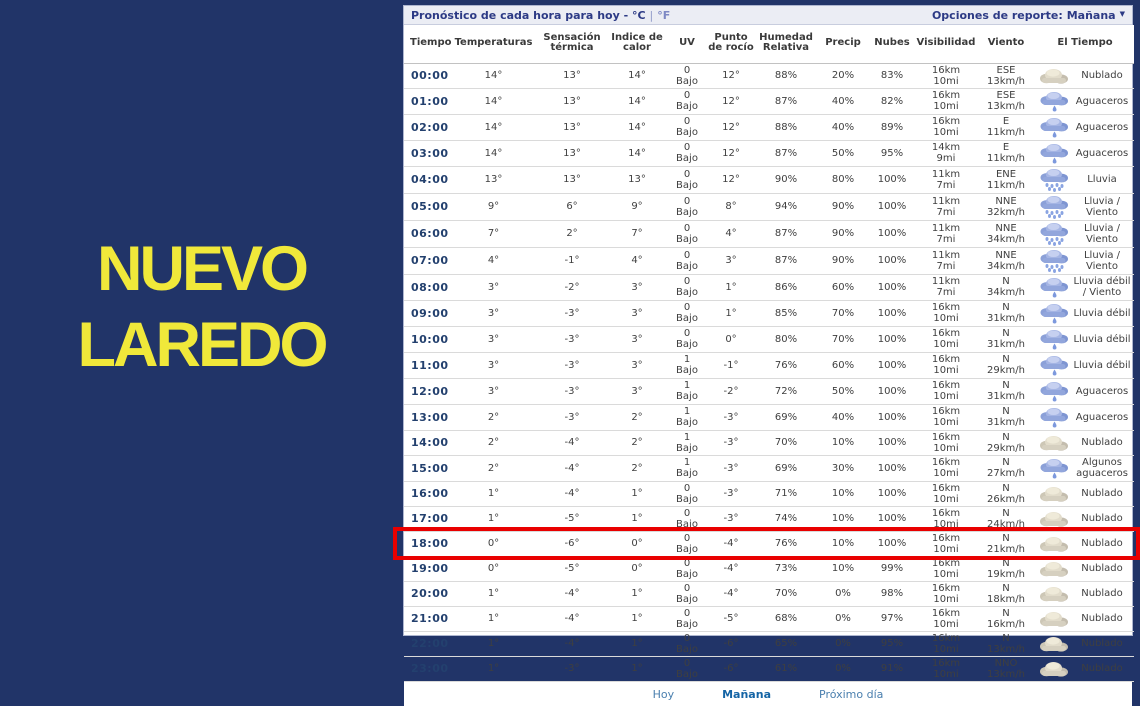  What do you see at coordinates (843, 76) in the screenshot?
I see `precip-cell: 20%` at bounding box center [843, 76].